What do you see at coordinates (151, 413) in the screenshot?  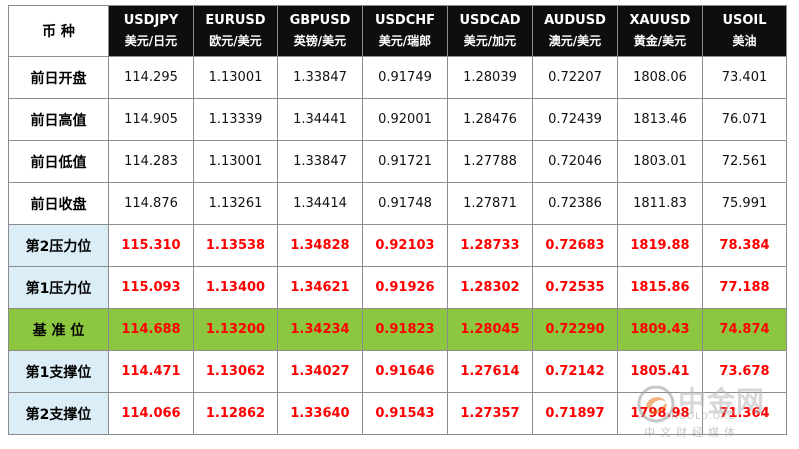 I see `table-cell: 114.066` at bounding box center [151, 413].